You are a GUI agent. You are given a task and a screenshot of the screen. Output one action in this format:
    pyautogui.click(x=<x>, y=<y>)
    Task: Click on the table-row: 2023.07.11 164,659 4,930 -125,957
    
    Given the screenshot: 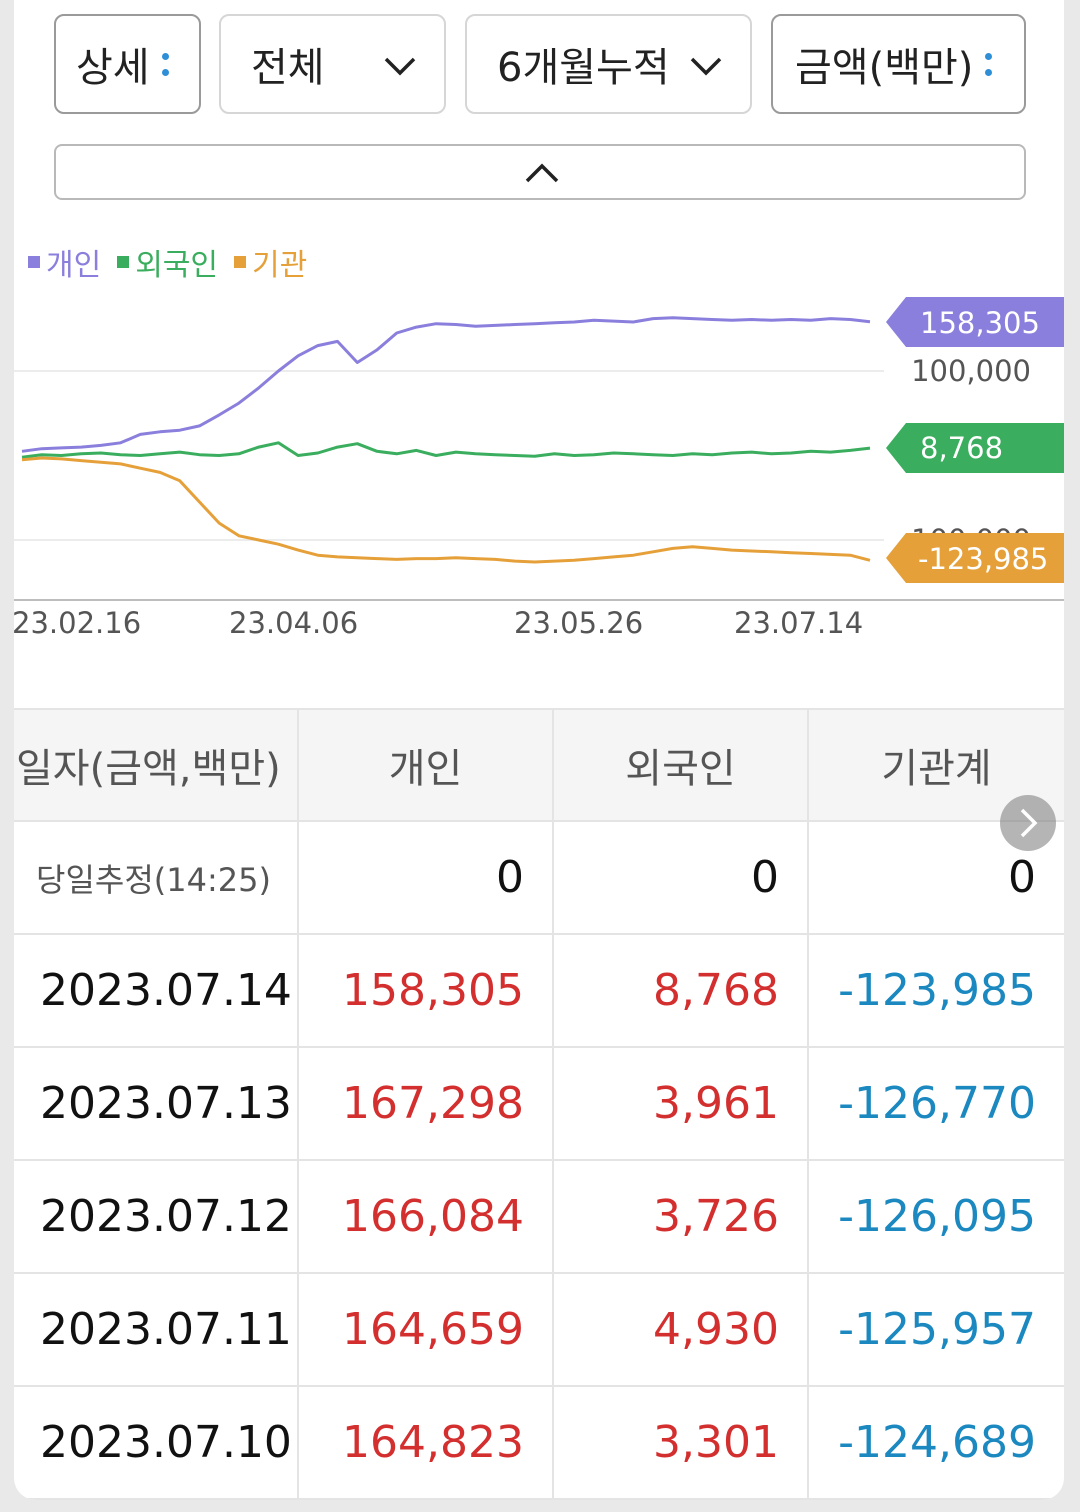 What is the action you would take?
    pyautogui.click(x=539, y=1330)
    